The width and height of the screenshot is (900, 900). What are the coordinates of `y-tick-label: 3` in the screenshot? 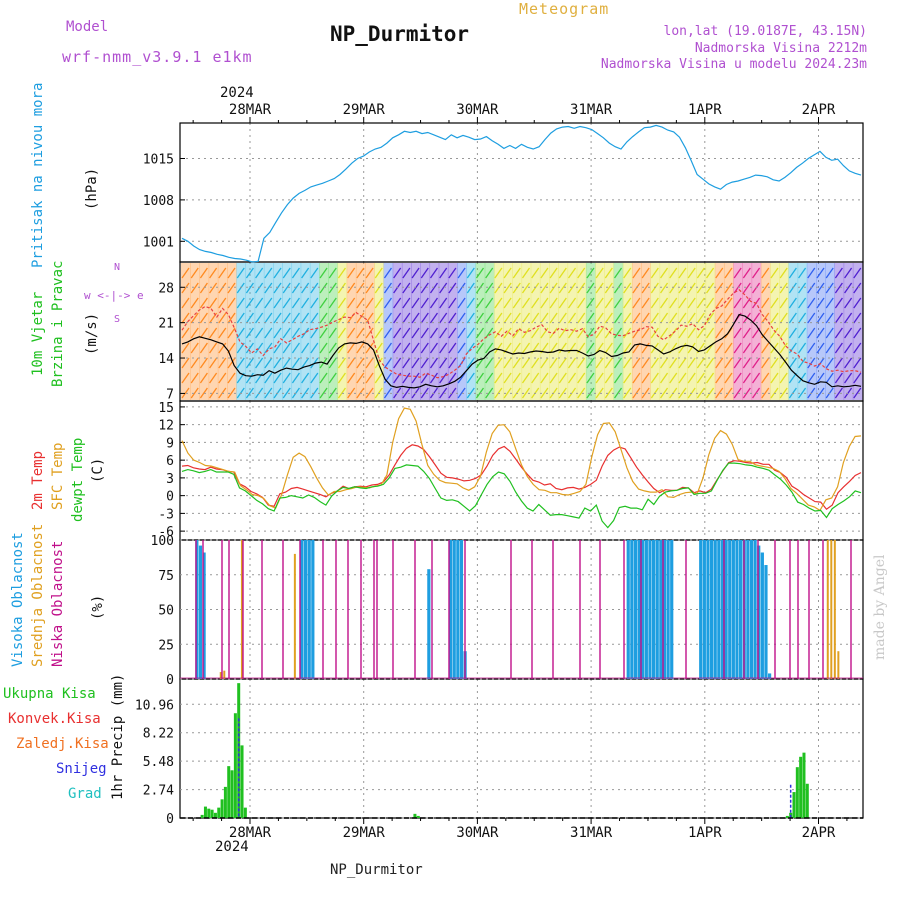 It's located at (170, 479).